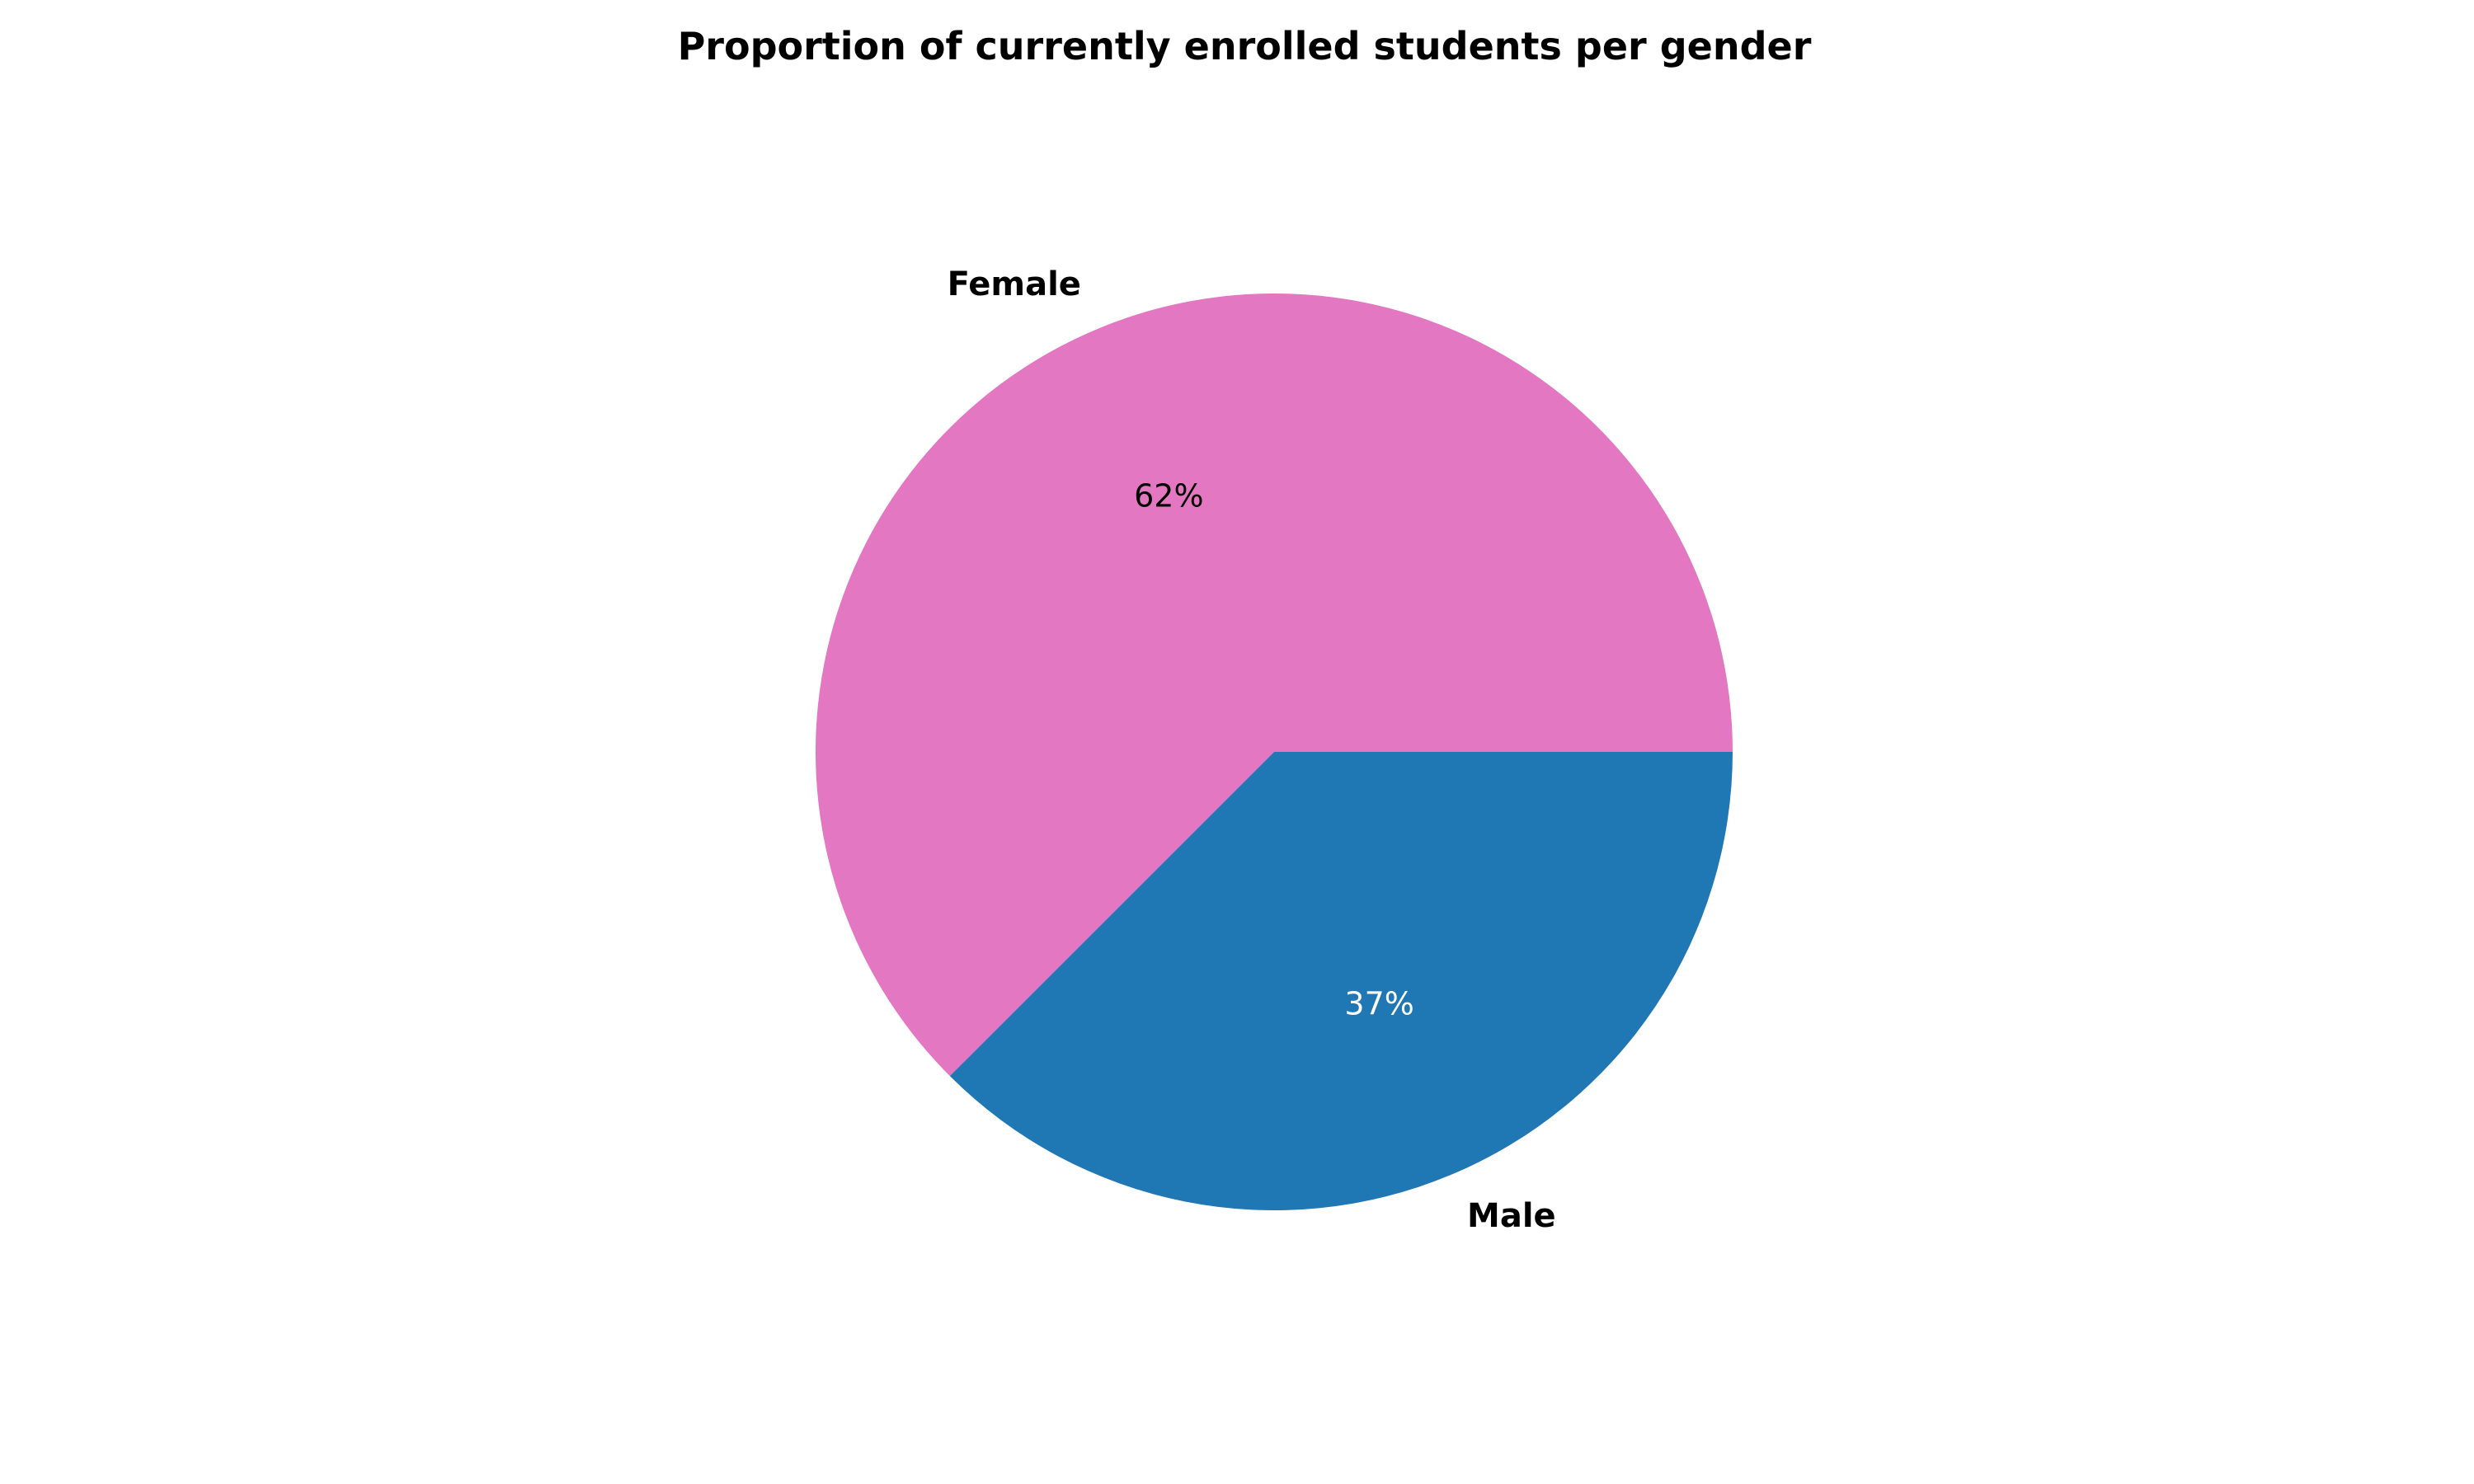 The width and height of the screenshot is (2474, 1484). Describe the element at coordinates (1378, 1004) in the screenshot. I see `slice-percent-male: 37%` at that location.